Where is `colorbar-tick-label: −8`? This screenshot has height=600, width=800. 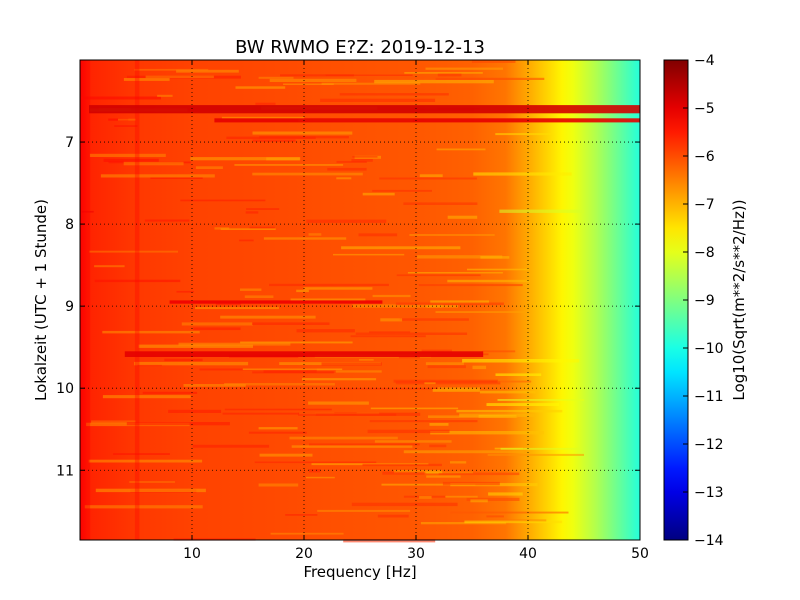 colorbar-tick-label: −8 is located at coordinates (704, 253).